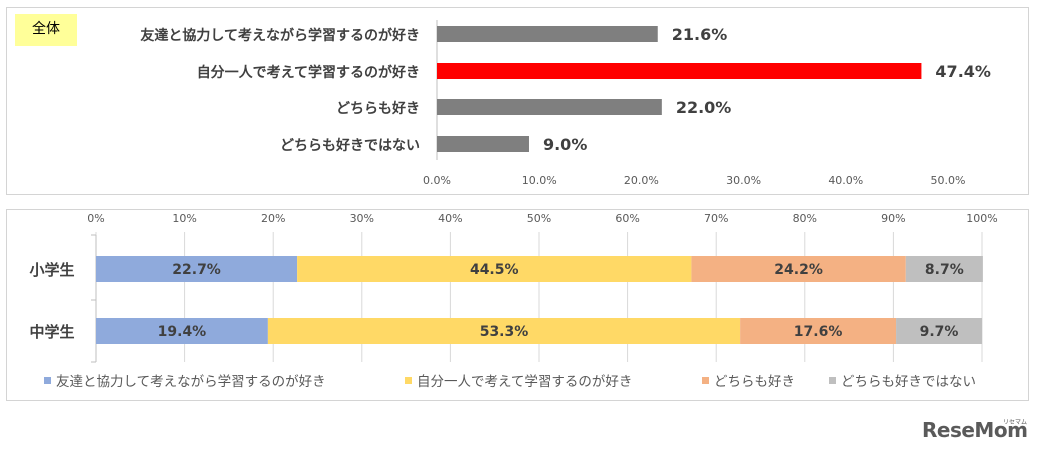  Describe the element at coordinates (805, 218) in the screenshot. I see `tick-label: 80%` at that location.